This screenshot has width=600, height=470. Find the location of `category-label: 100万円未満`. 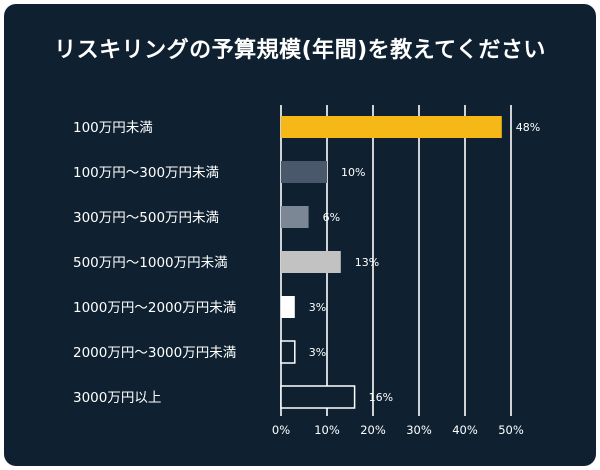

category-label: 100万円未満 is located at coordinates (113, 128).